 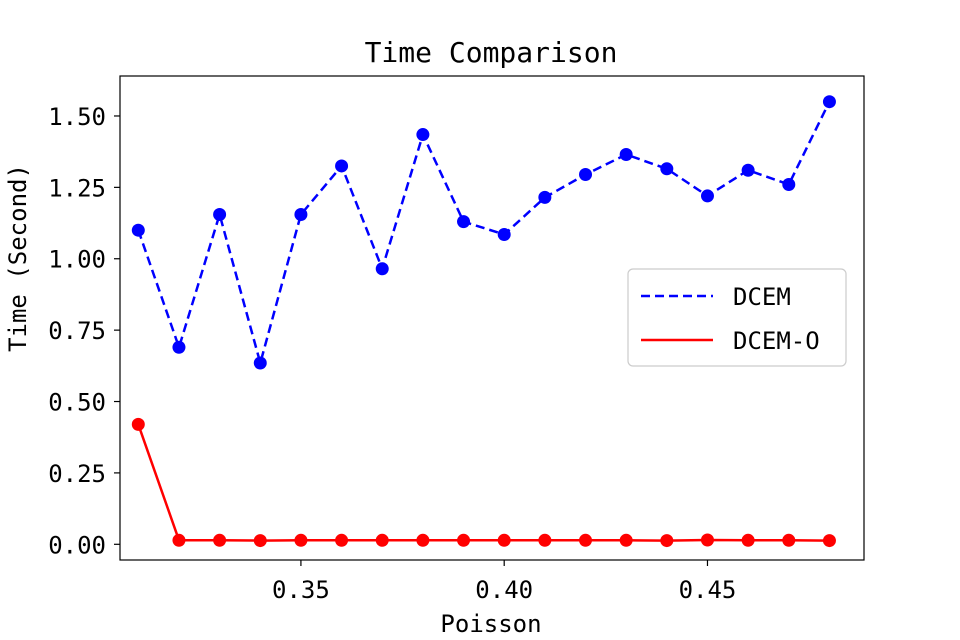 What do you see at coordinates (18, 258) in the screenshot?
I see `y-axis-label: Time (Second)` at bounding box center [18, 258].